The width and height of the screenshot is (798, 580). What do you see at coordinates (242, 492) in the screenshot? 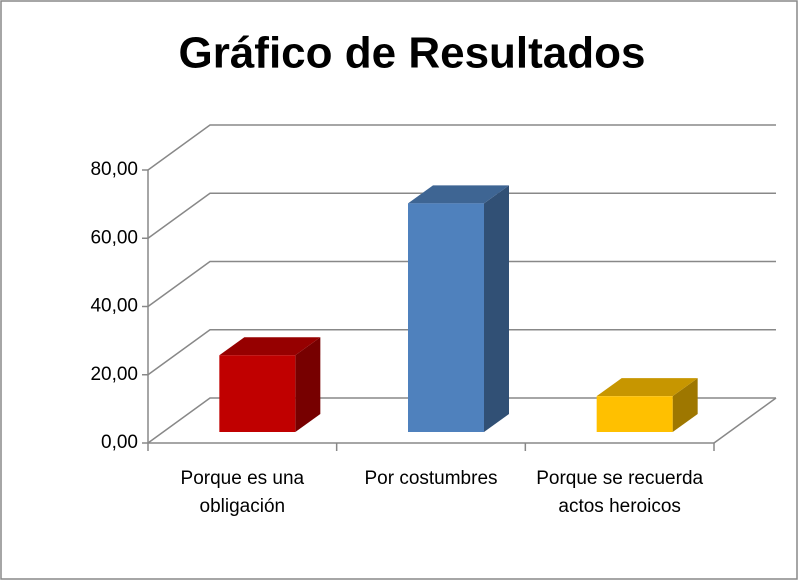
I see `x-tick-label: Porque es una obligación` at bounding box center [242, 492].